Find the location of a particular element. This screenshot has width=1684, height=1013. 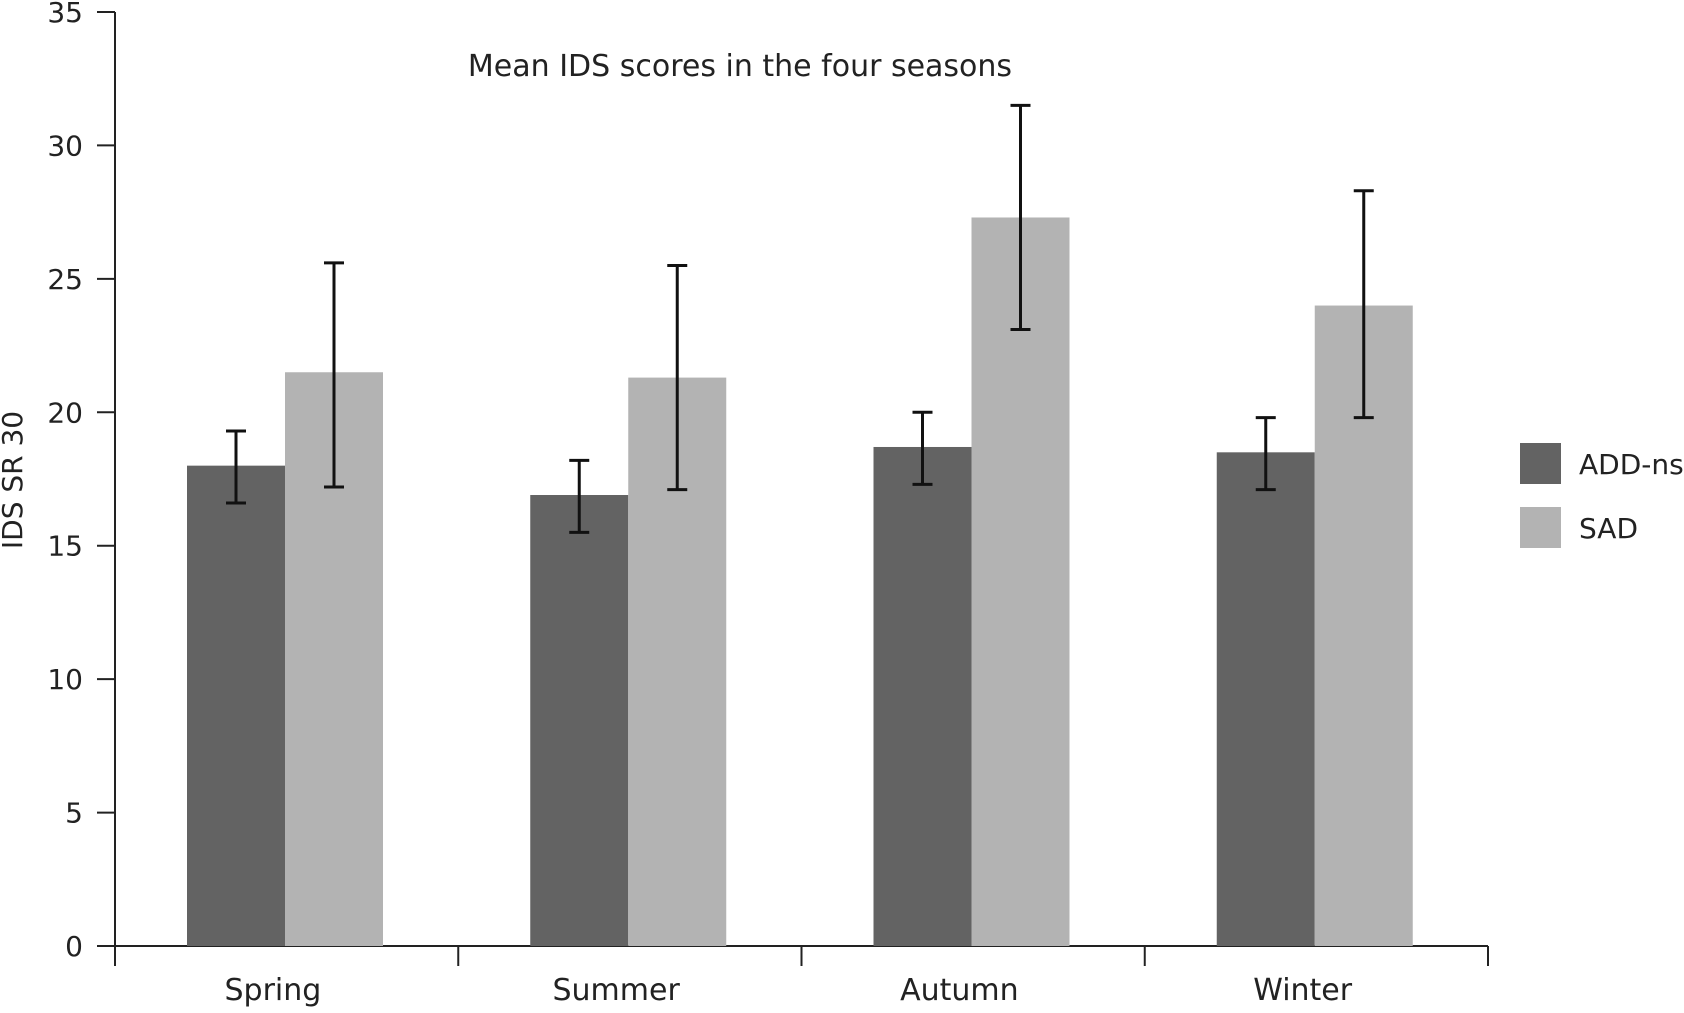

y-tick-label: 0 is located at coordinates (74, 946).